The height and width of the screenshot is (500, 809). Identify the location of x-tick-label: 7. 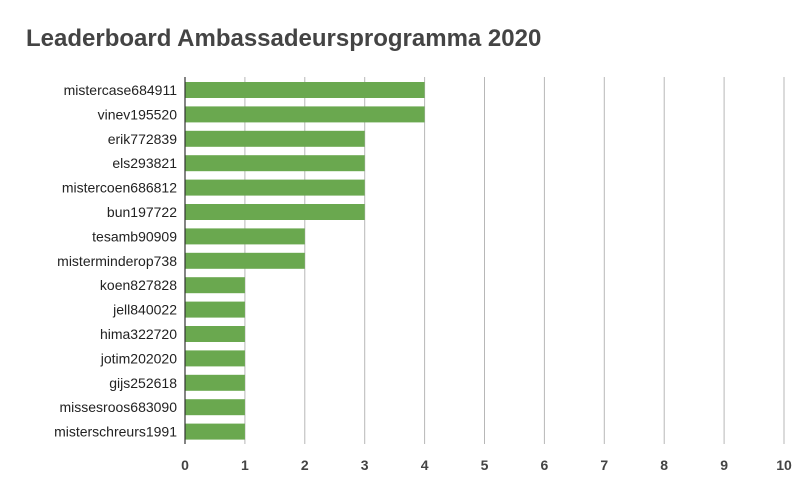
(604, 465).